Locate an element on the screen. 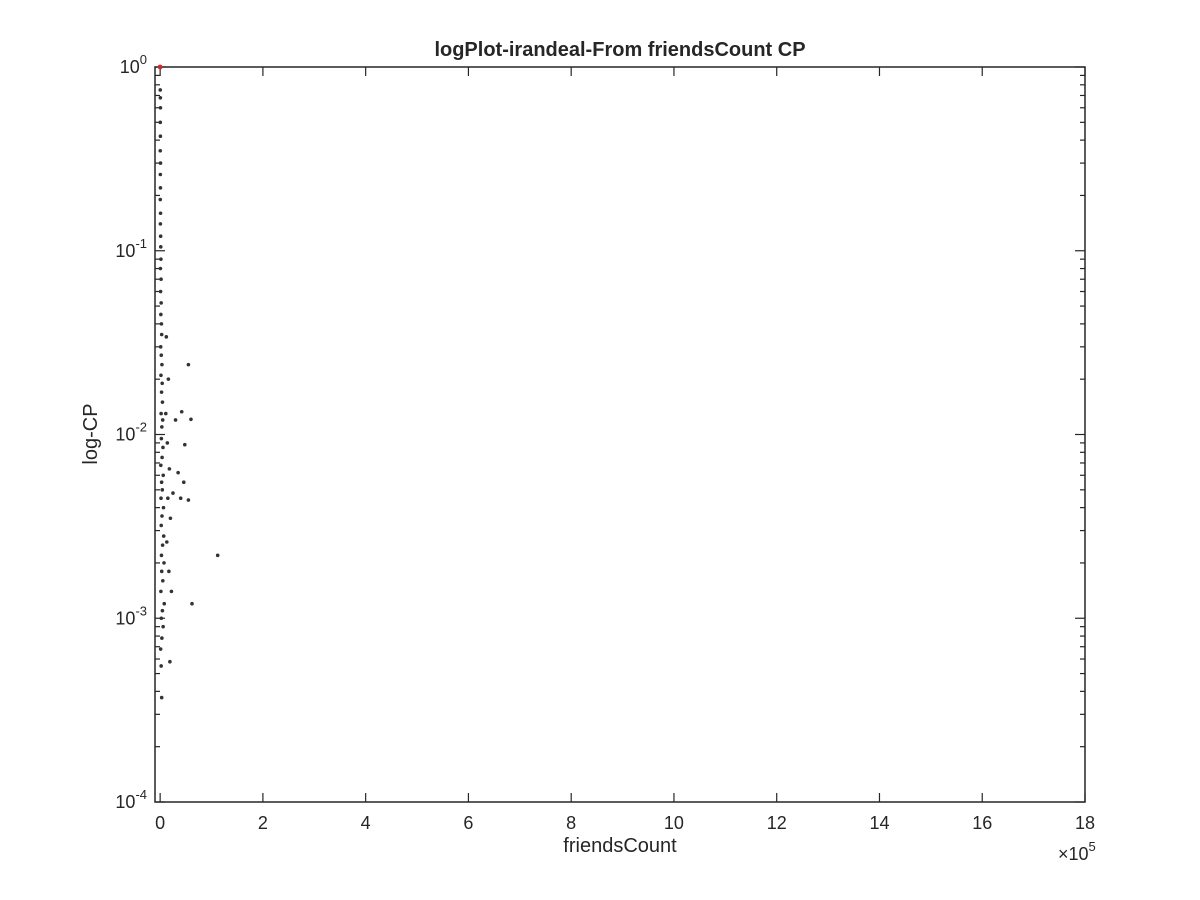 Image resolution: width=1200 pixels, height=900 pixels. x-tick-label: 12 is located at coordinates (777, 823).